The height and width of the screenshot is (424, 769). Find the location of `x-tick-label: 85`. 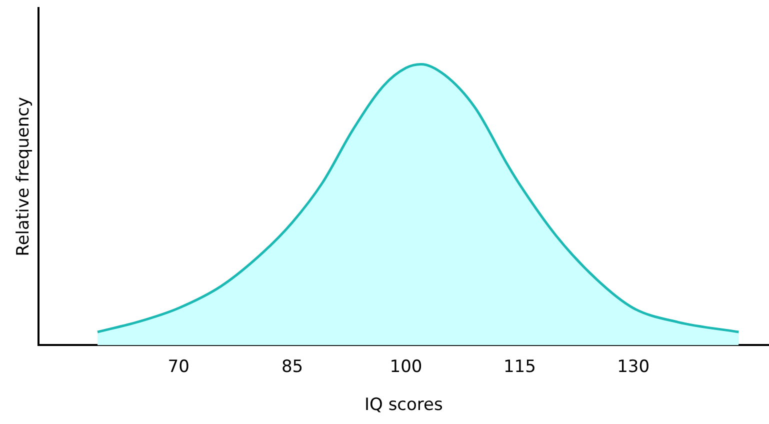

x-tick-label: 85 is located at coordinates (292, 366).